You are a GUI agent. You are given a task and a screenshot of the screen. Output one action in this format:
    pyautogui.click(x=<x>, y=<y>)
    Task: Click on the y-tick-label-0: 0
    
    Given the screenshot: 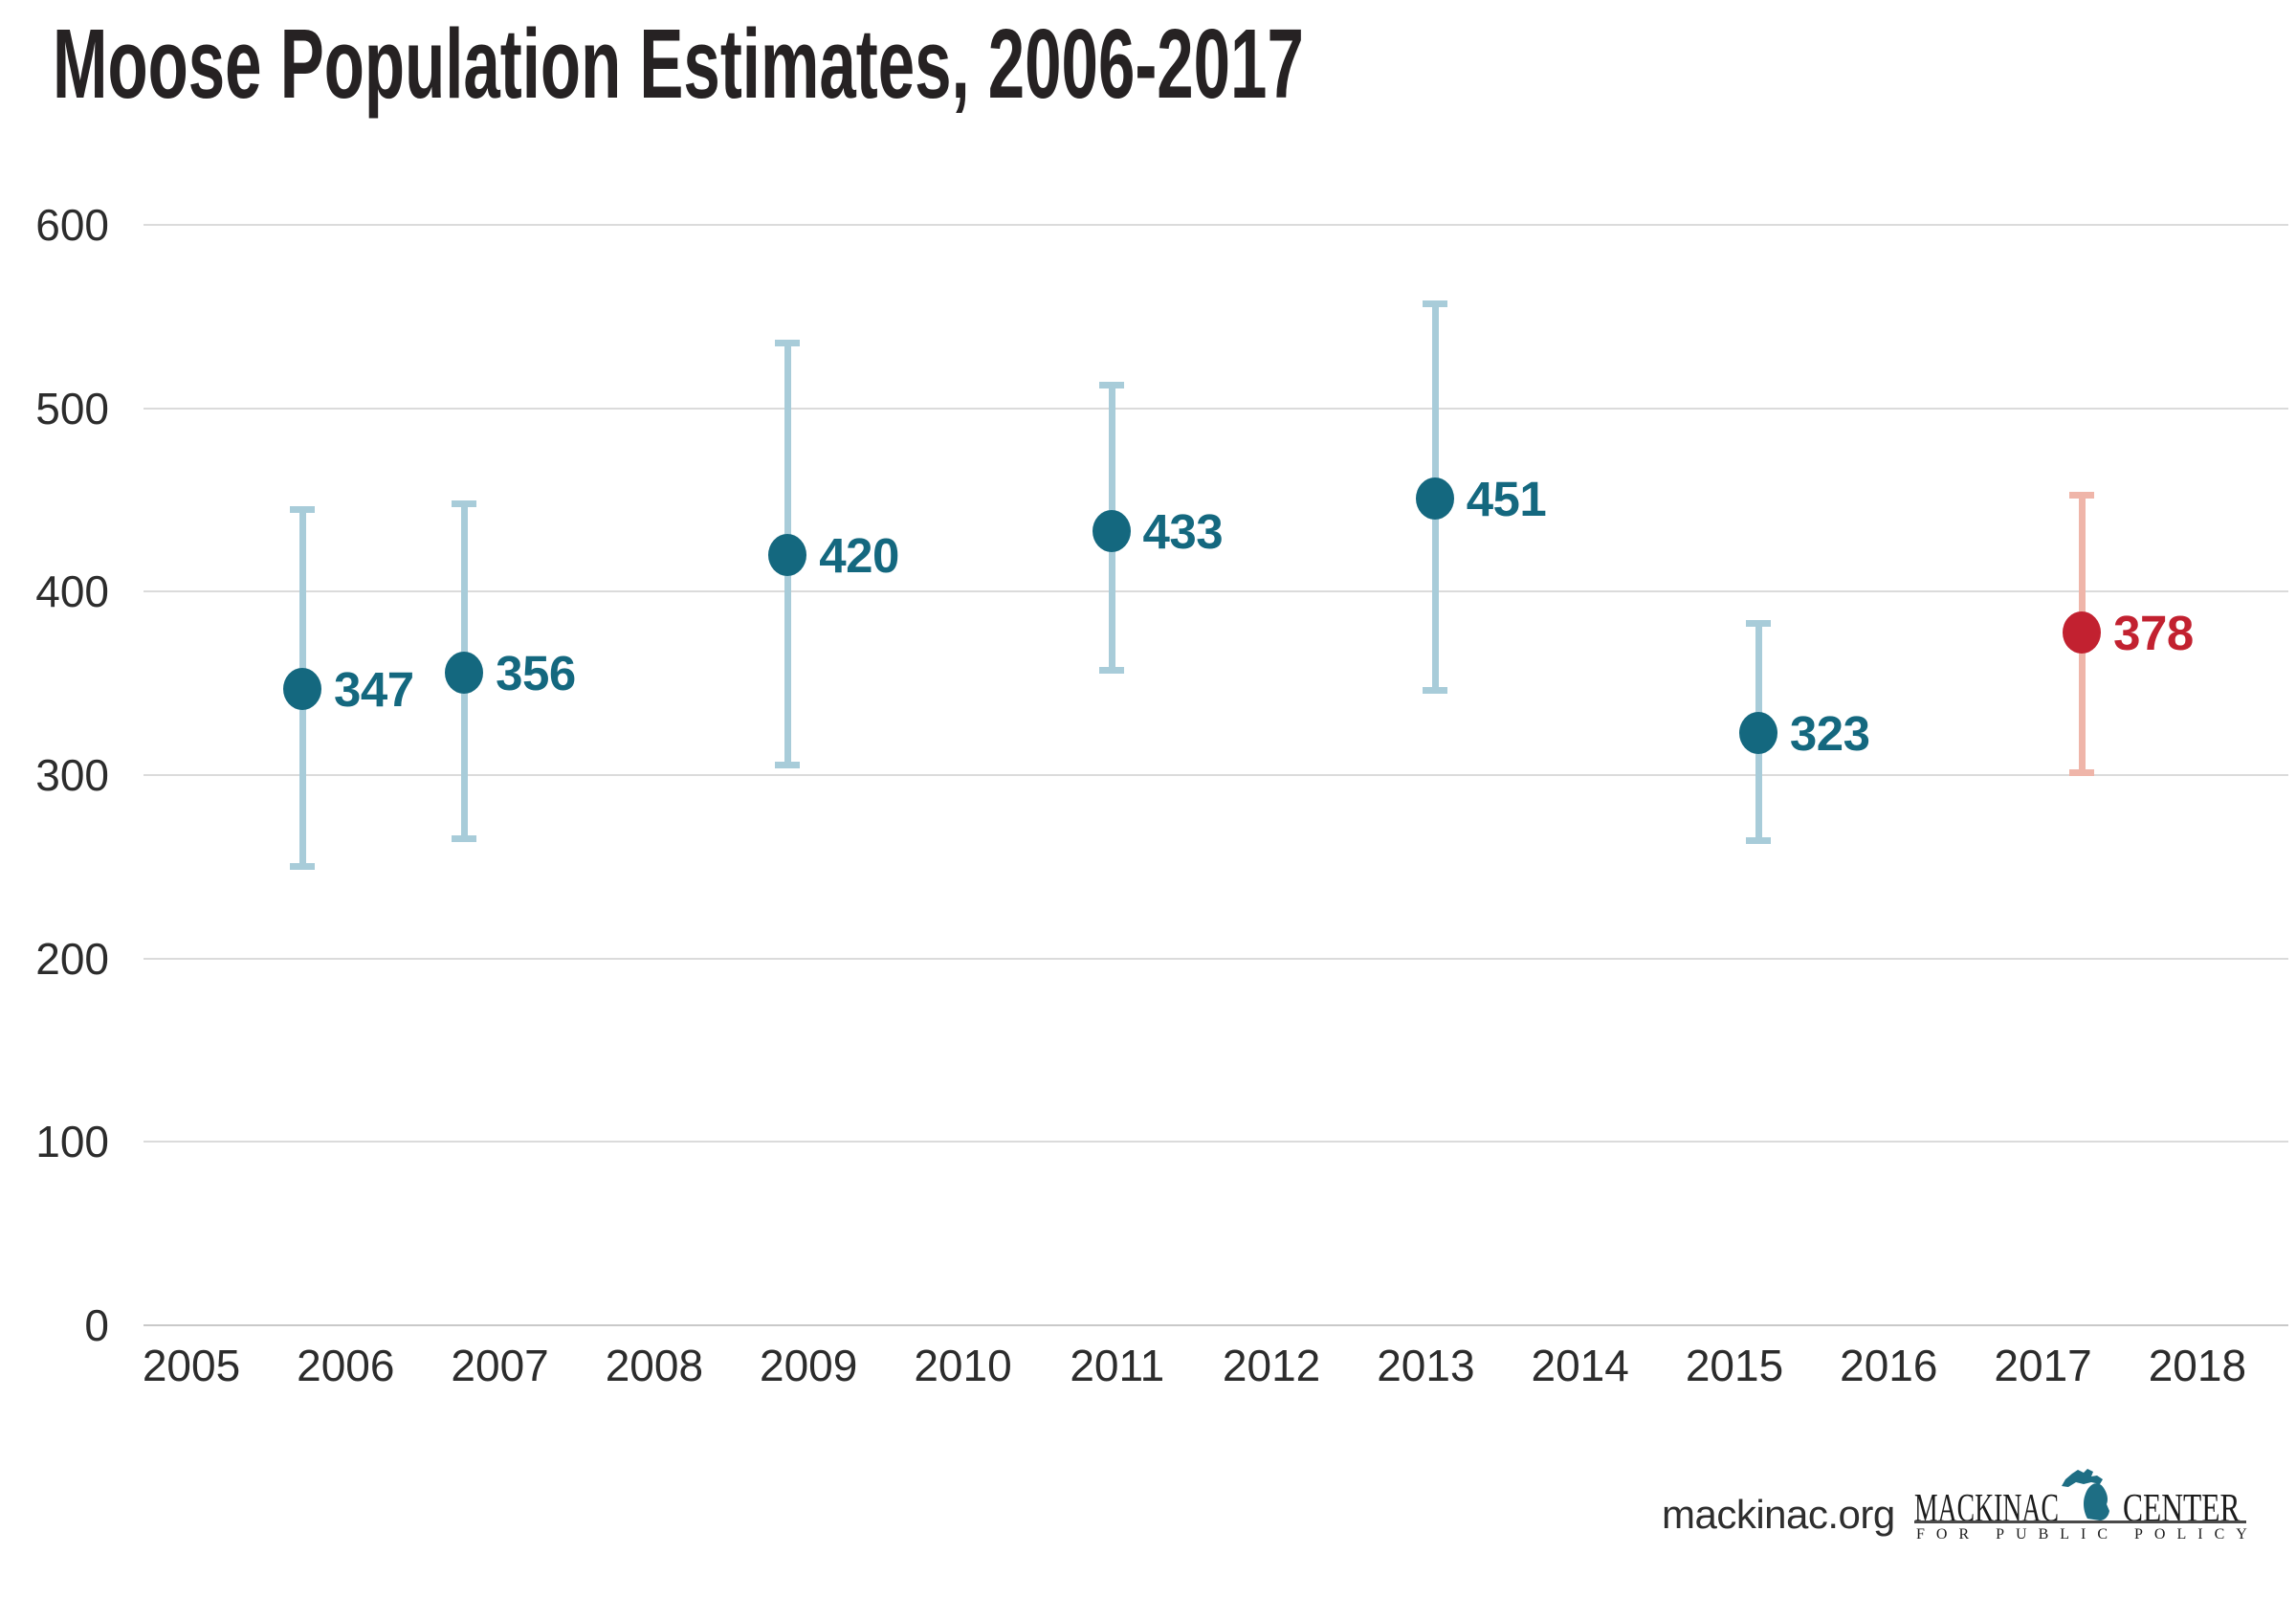 What is the action you would take?
    pyautogui.click(x=97, y=1325)
    